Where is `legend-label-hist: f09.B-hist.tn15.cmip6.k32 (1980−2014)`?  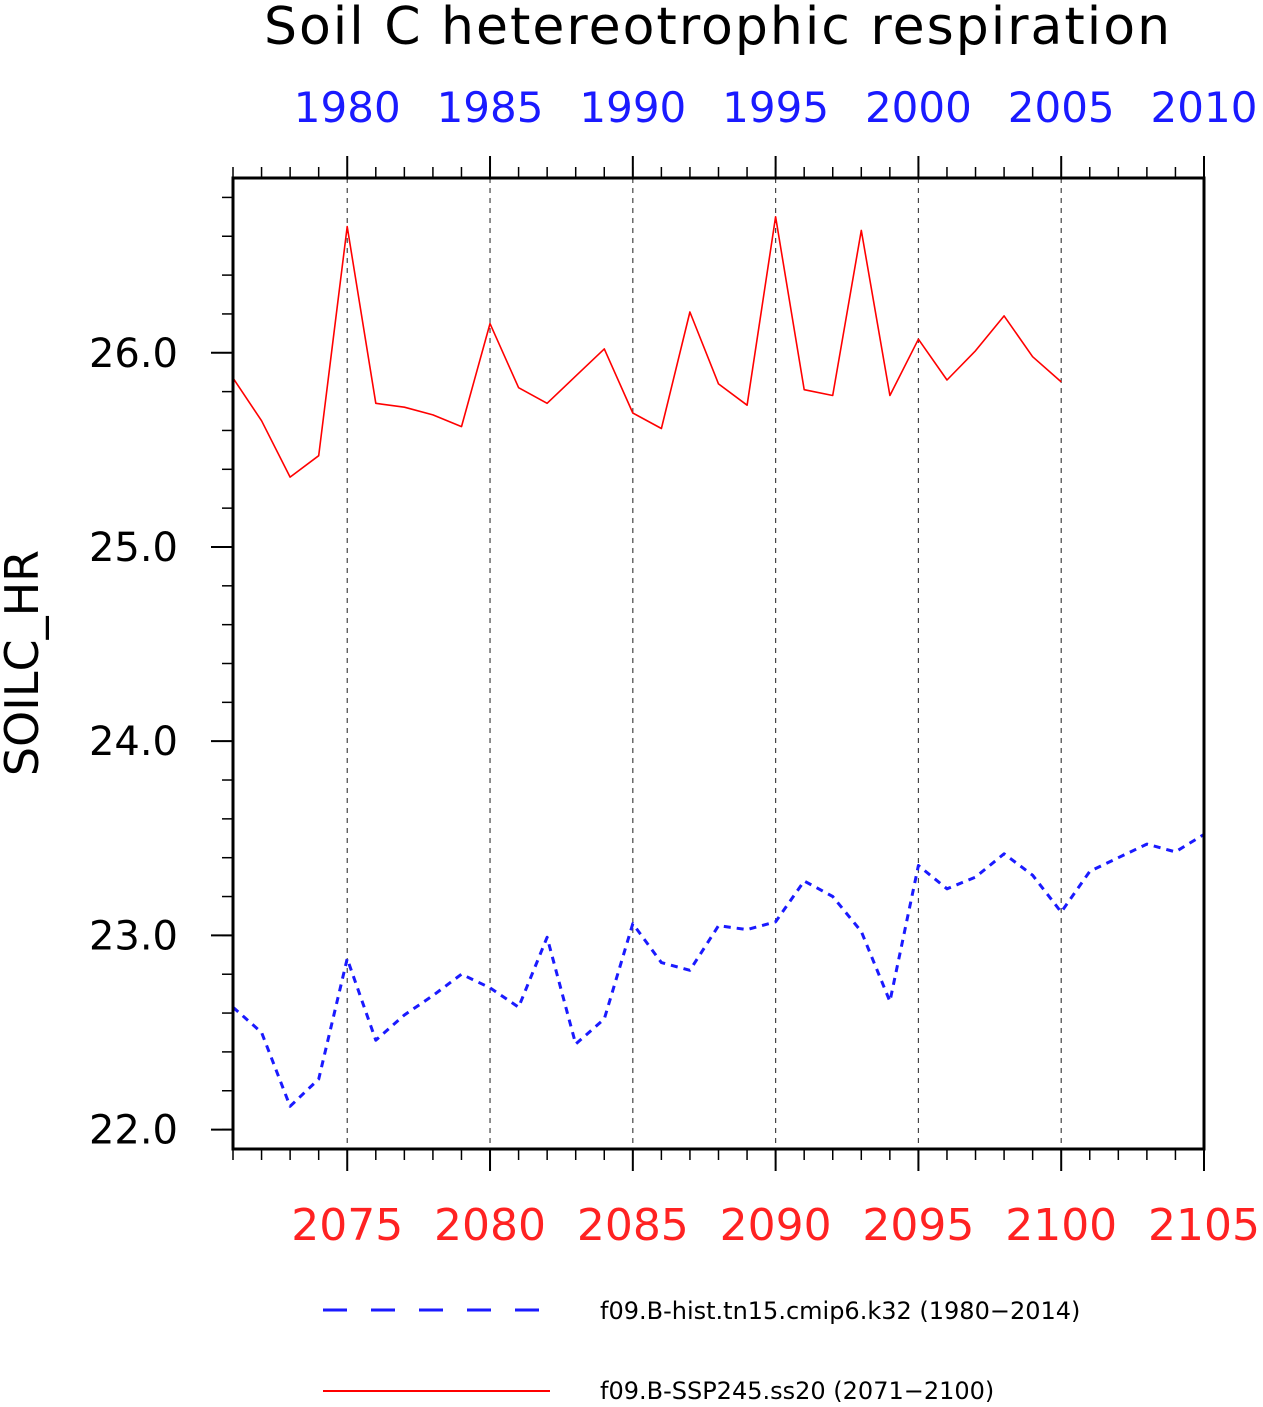
legend-label-hist: f09.B-hist.tn15.cmip6.k32 (1980−2014) is located at coordinates (840, 1311).